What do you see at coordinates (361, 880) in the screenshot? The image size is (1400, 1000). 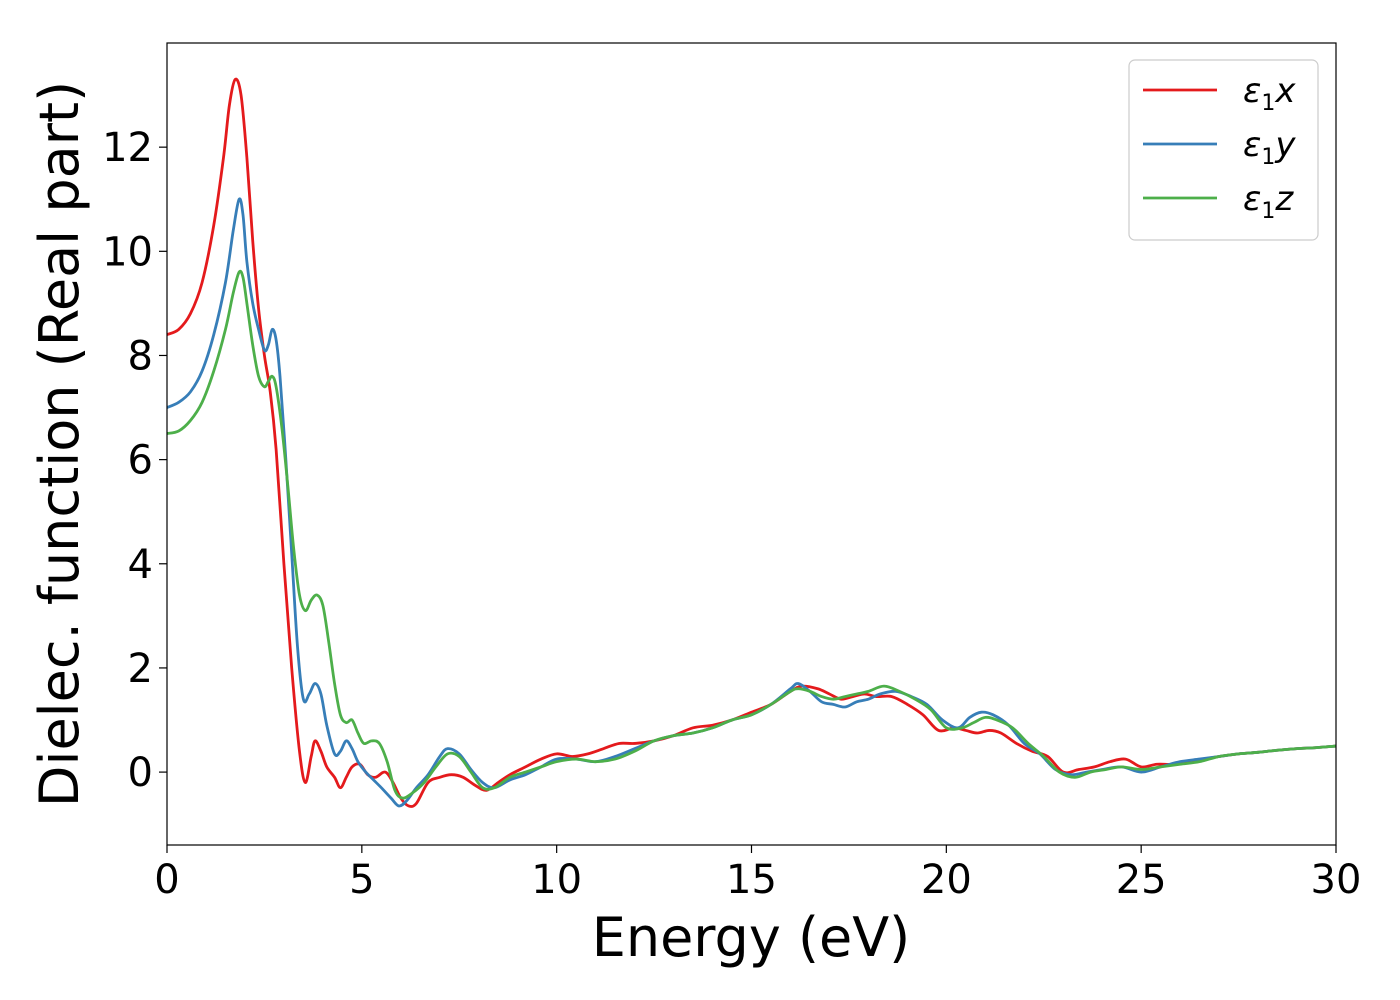 I see `x-tick-label: 5` at bounding box center [361, 880].